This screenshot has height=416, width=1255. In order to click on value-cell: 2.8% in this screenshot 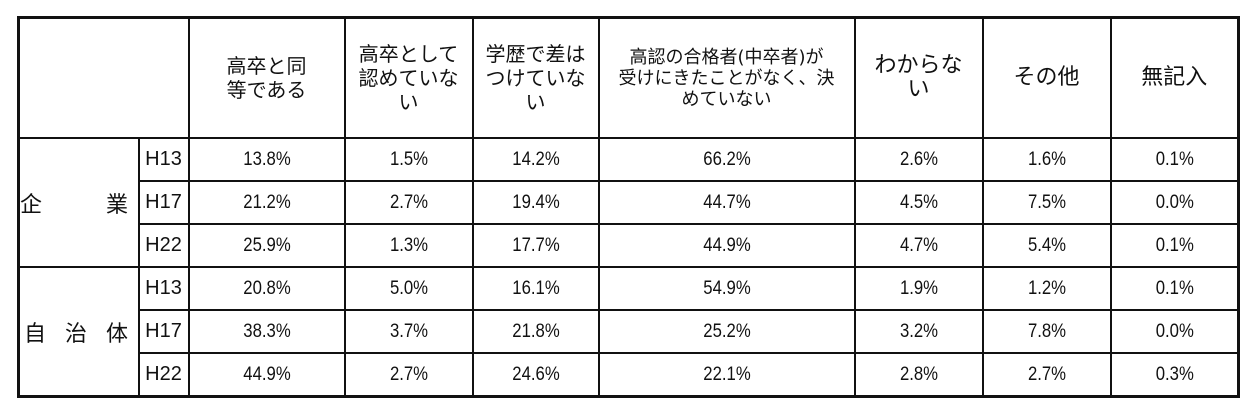, I will do `click(918, 375)`.